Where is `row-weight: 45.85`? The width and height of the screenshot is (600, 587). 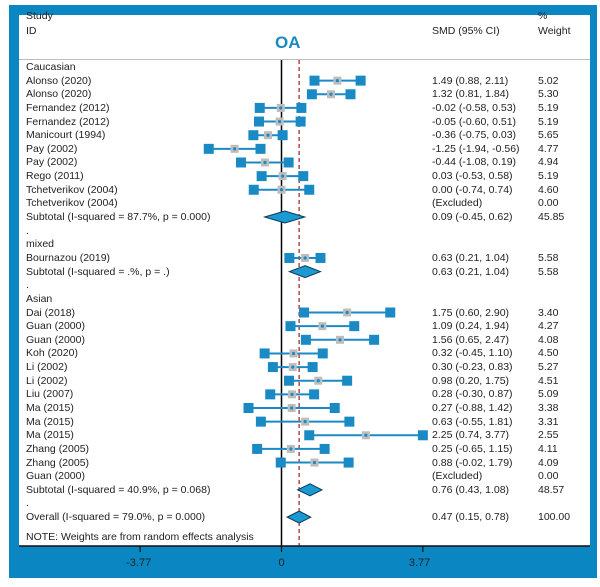
row-weight: 45.85 is located at coordinates (551, 217).